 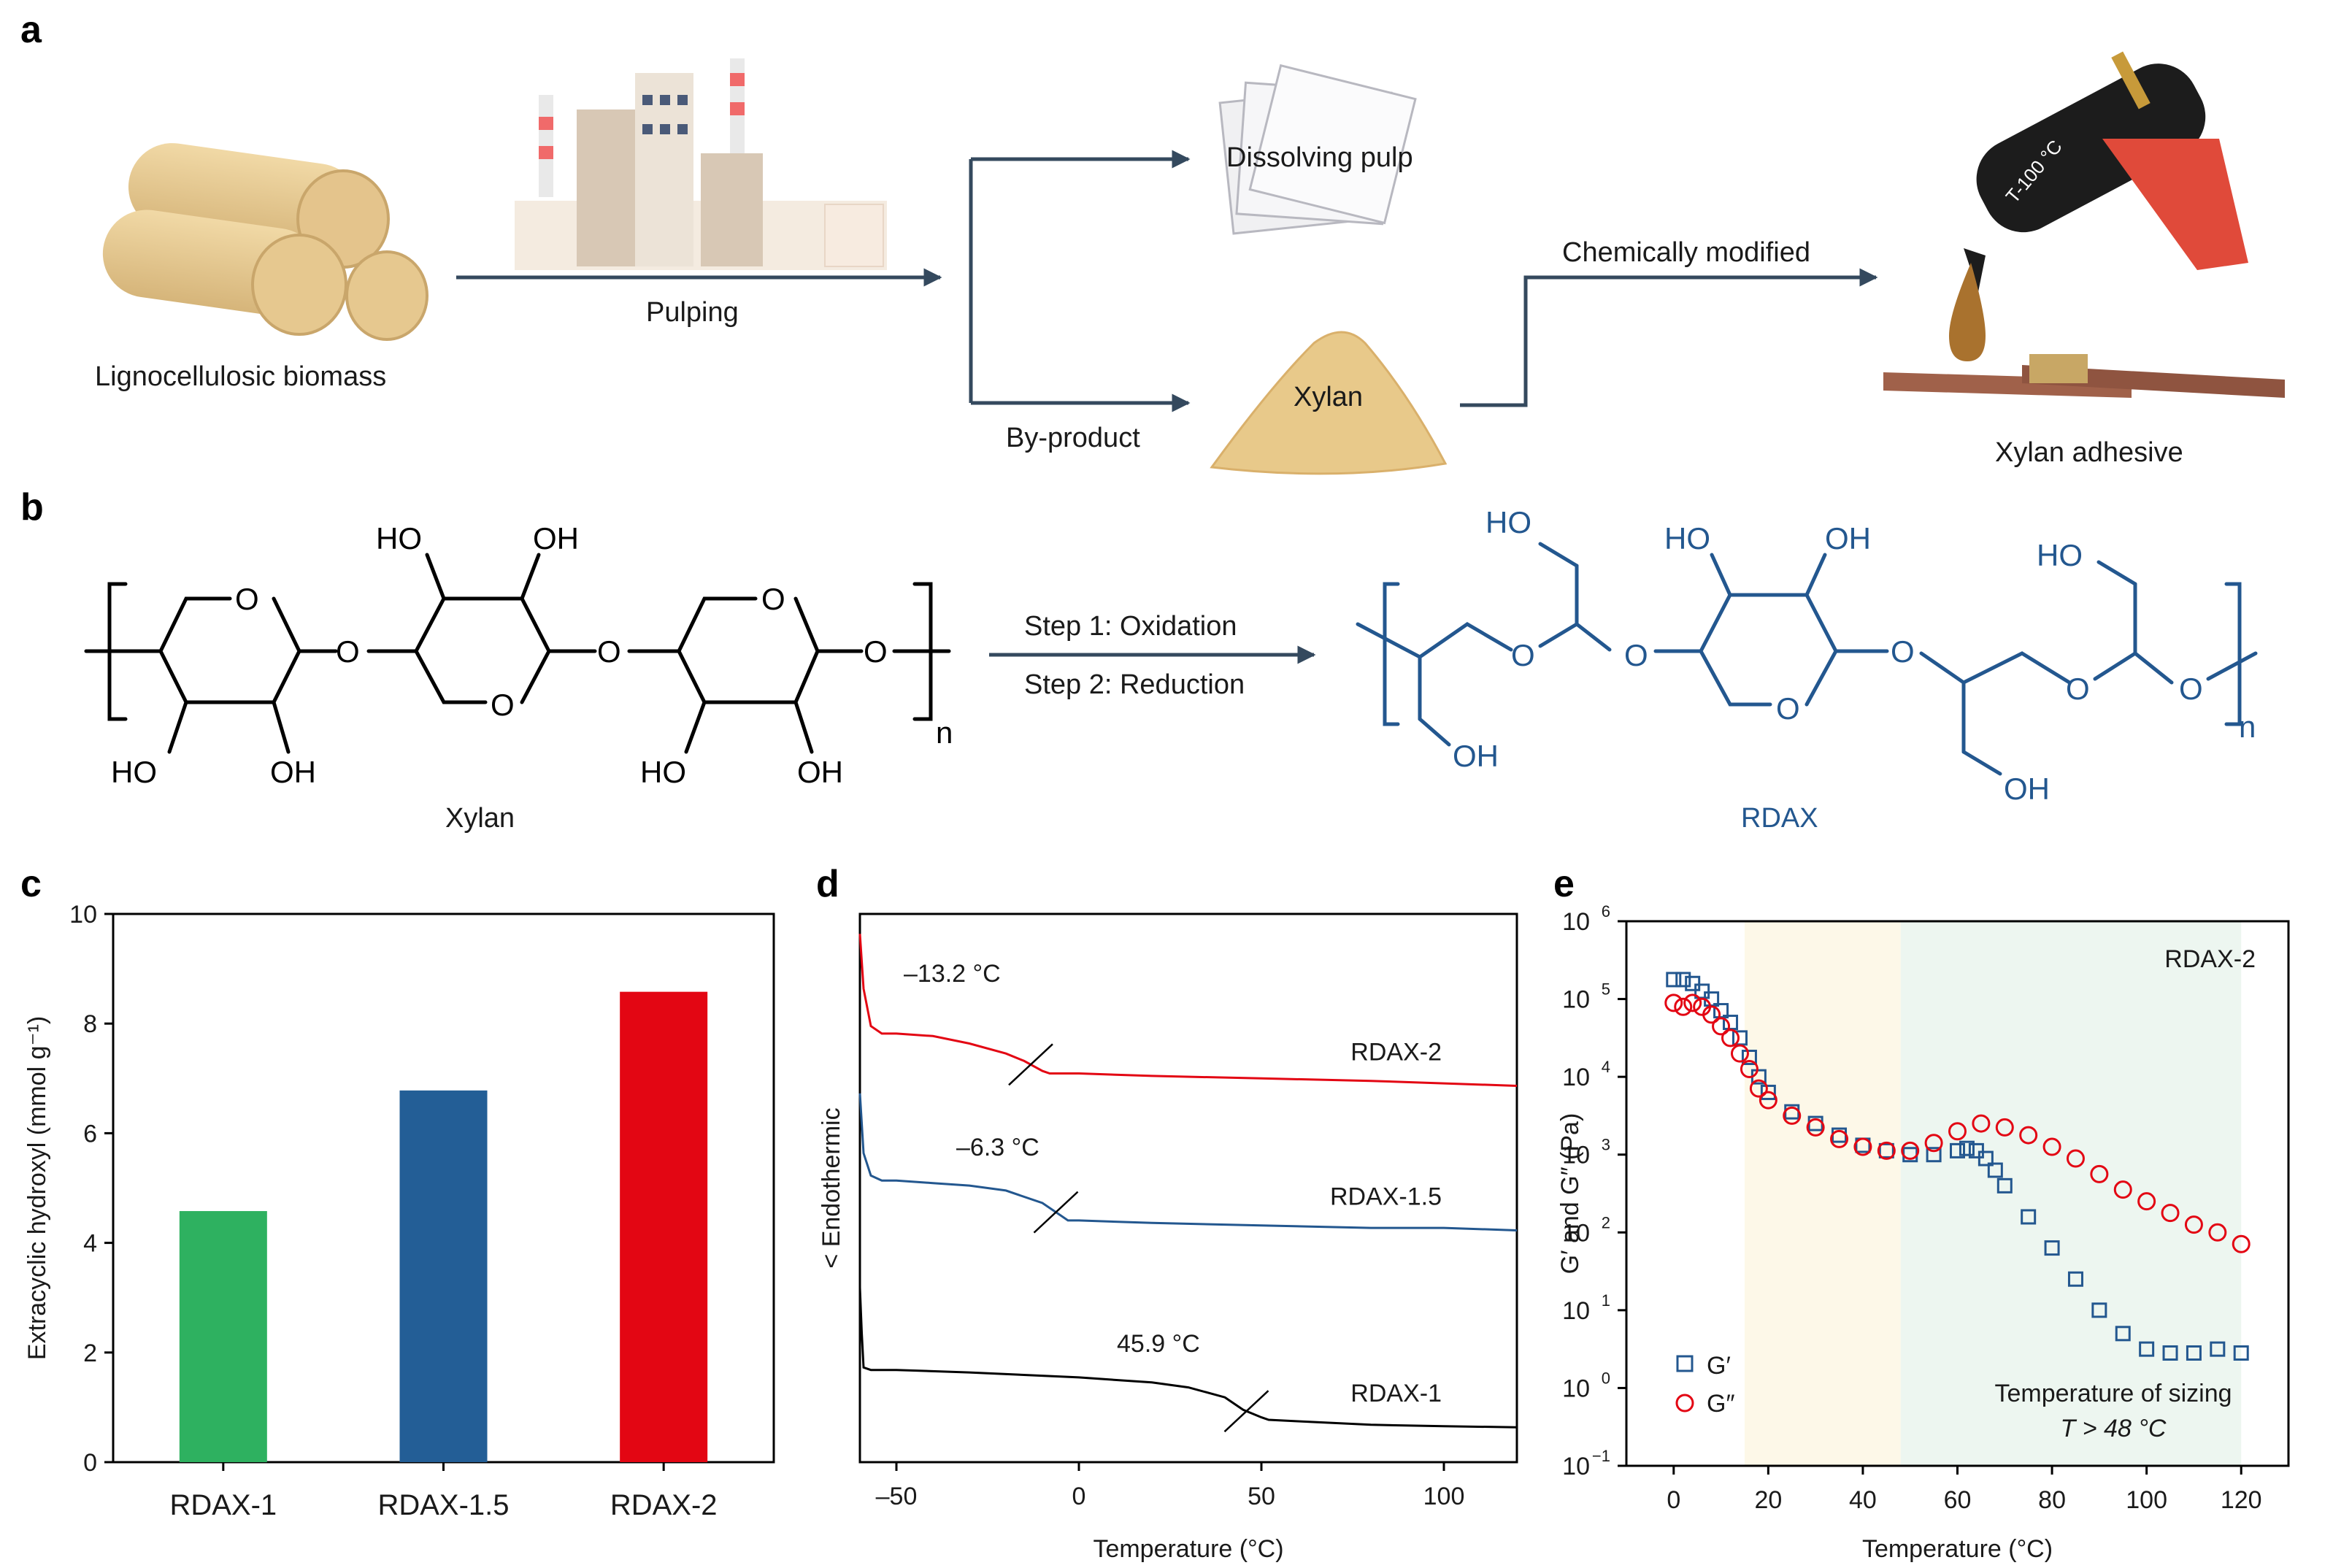 What do you see at coordinates (240, 377) in the screenshot?
I see `biomass-label: Lignocellulosic biomass` at bounding box center [240, 377].